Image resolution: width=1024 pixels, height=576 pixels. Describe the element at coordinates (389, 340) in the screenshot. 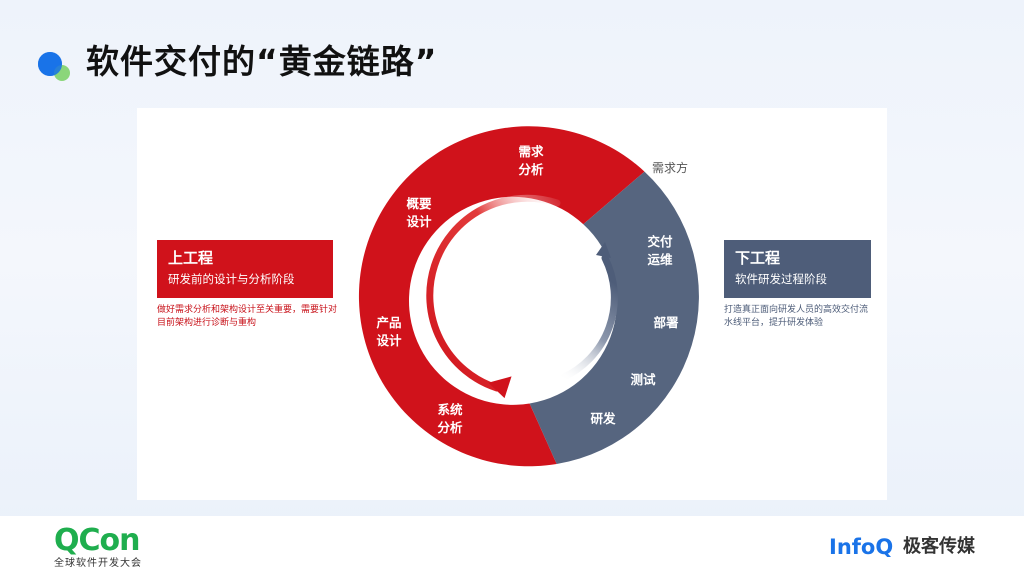

I see `stage-product-design-2: 设计` at that location.